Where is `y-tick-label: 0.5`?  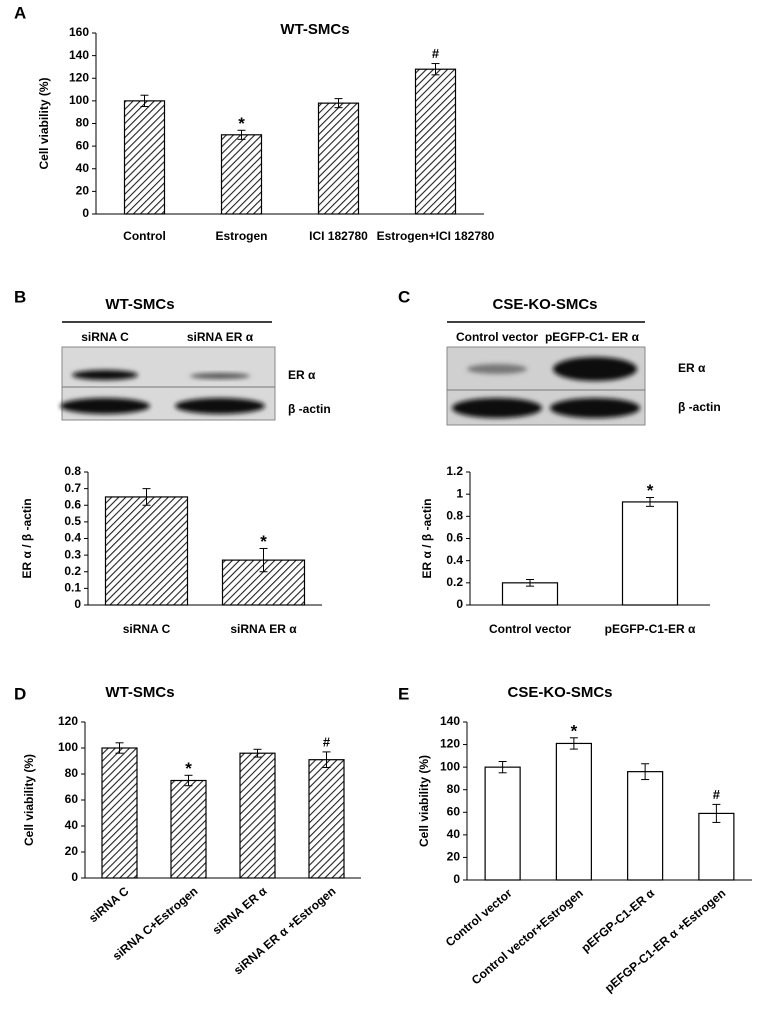 y-tick-label: 0.5 is located at coordinates (72, 521).